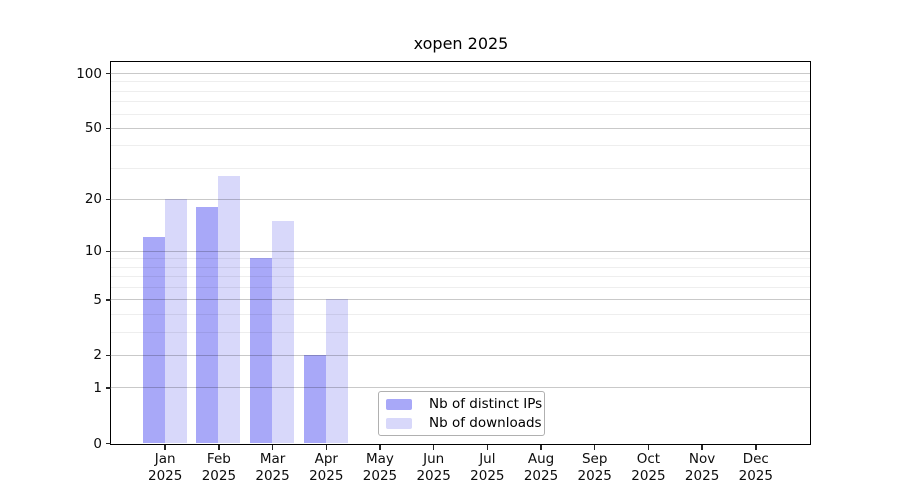 This screenshot has width=900, height=500. What do you see at coordinates (487, 459) in the screenshot?
I see `x-tick-month: Jul` at bounding box center [487, 459].